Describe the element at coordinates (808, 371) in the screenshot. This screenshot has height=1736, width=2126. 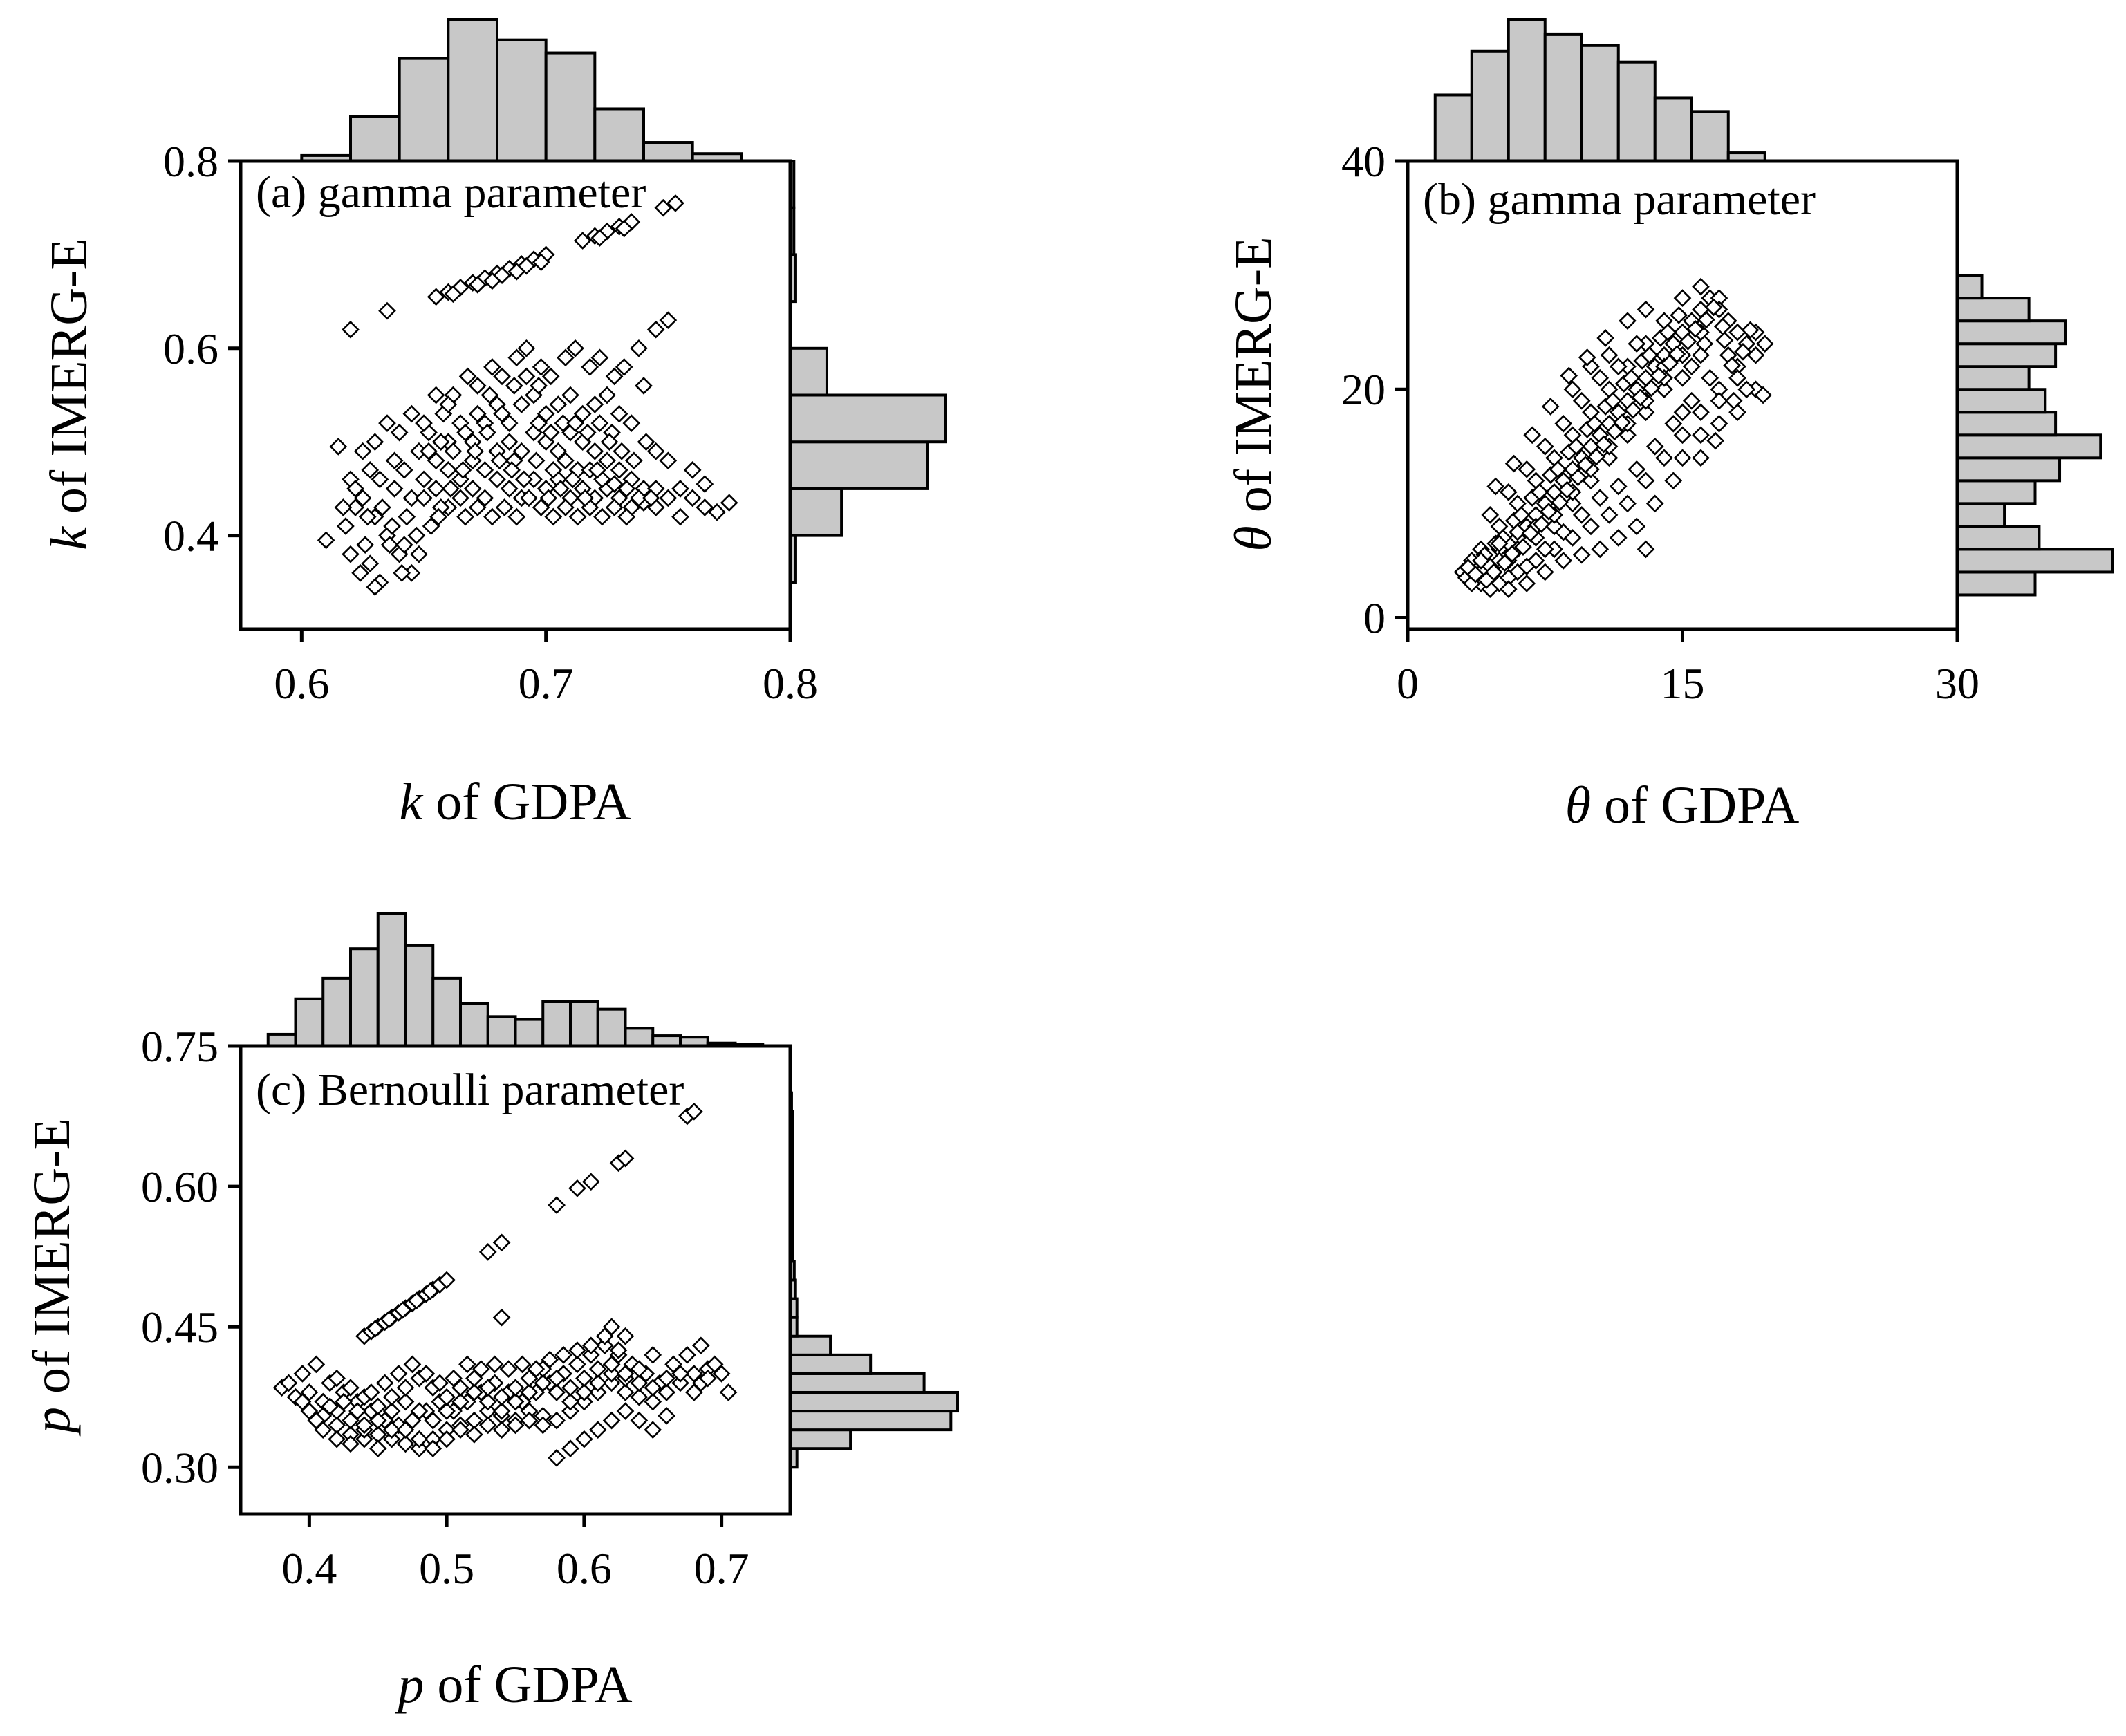
I see `panel-a-right-hist-bar` at that location.